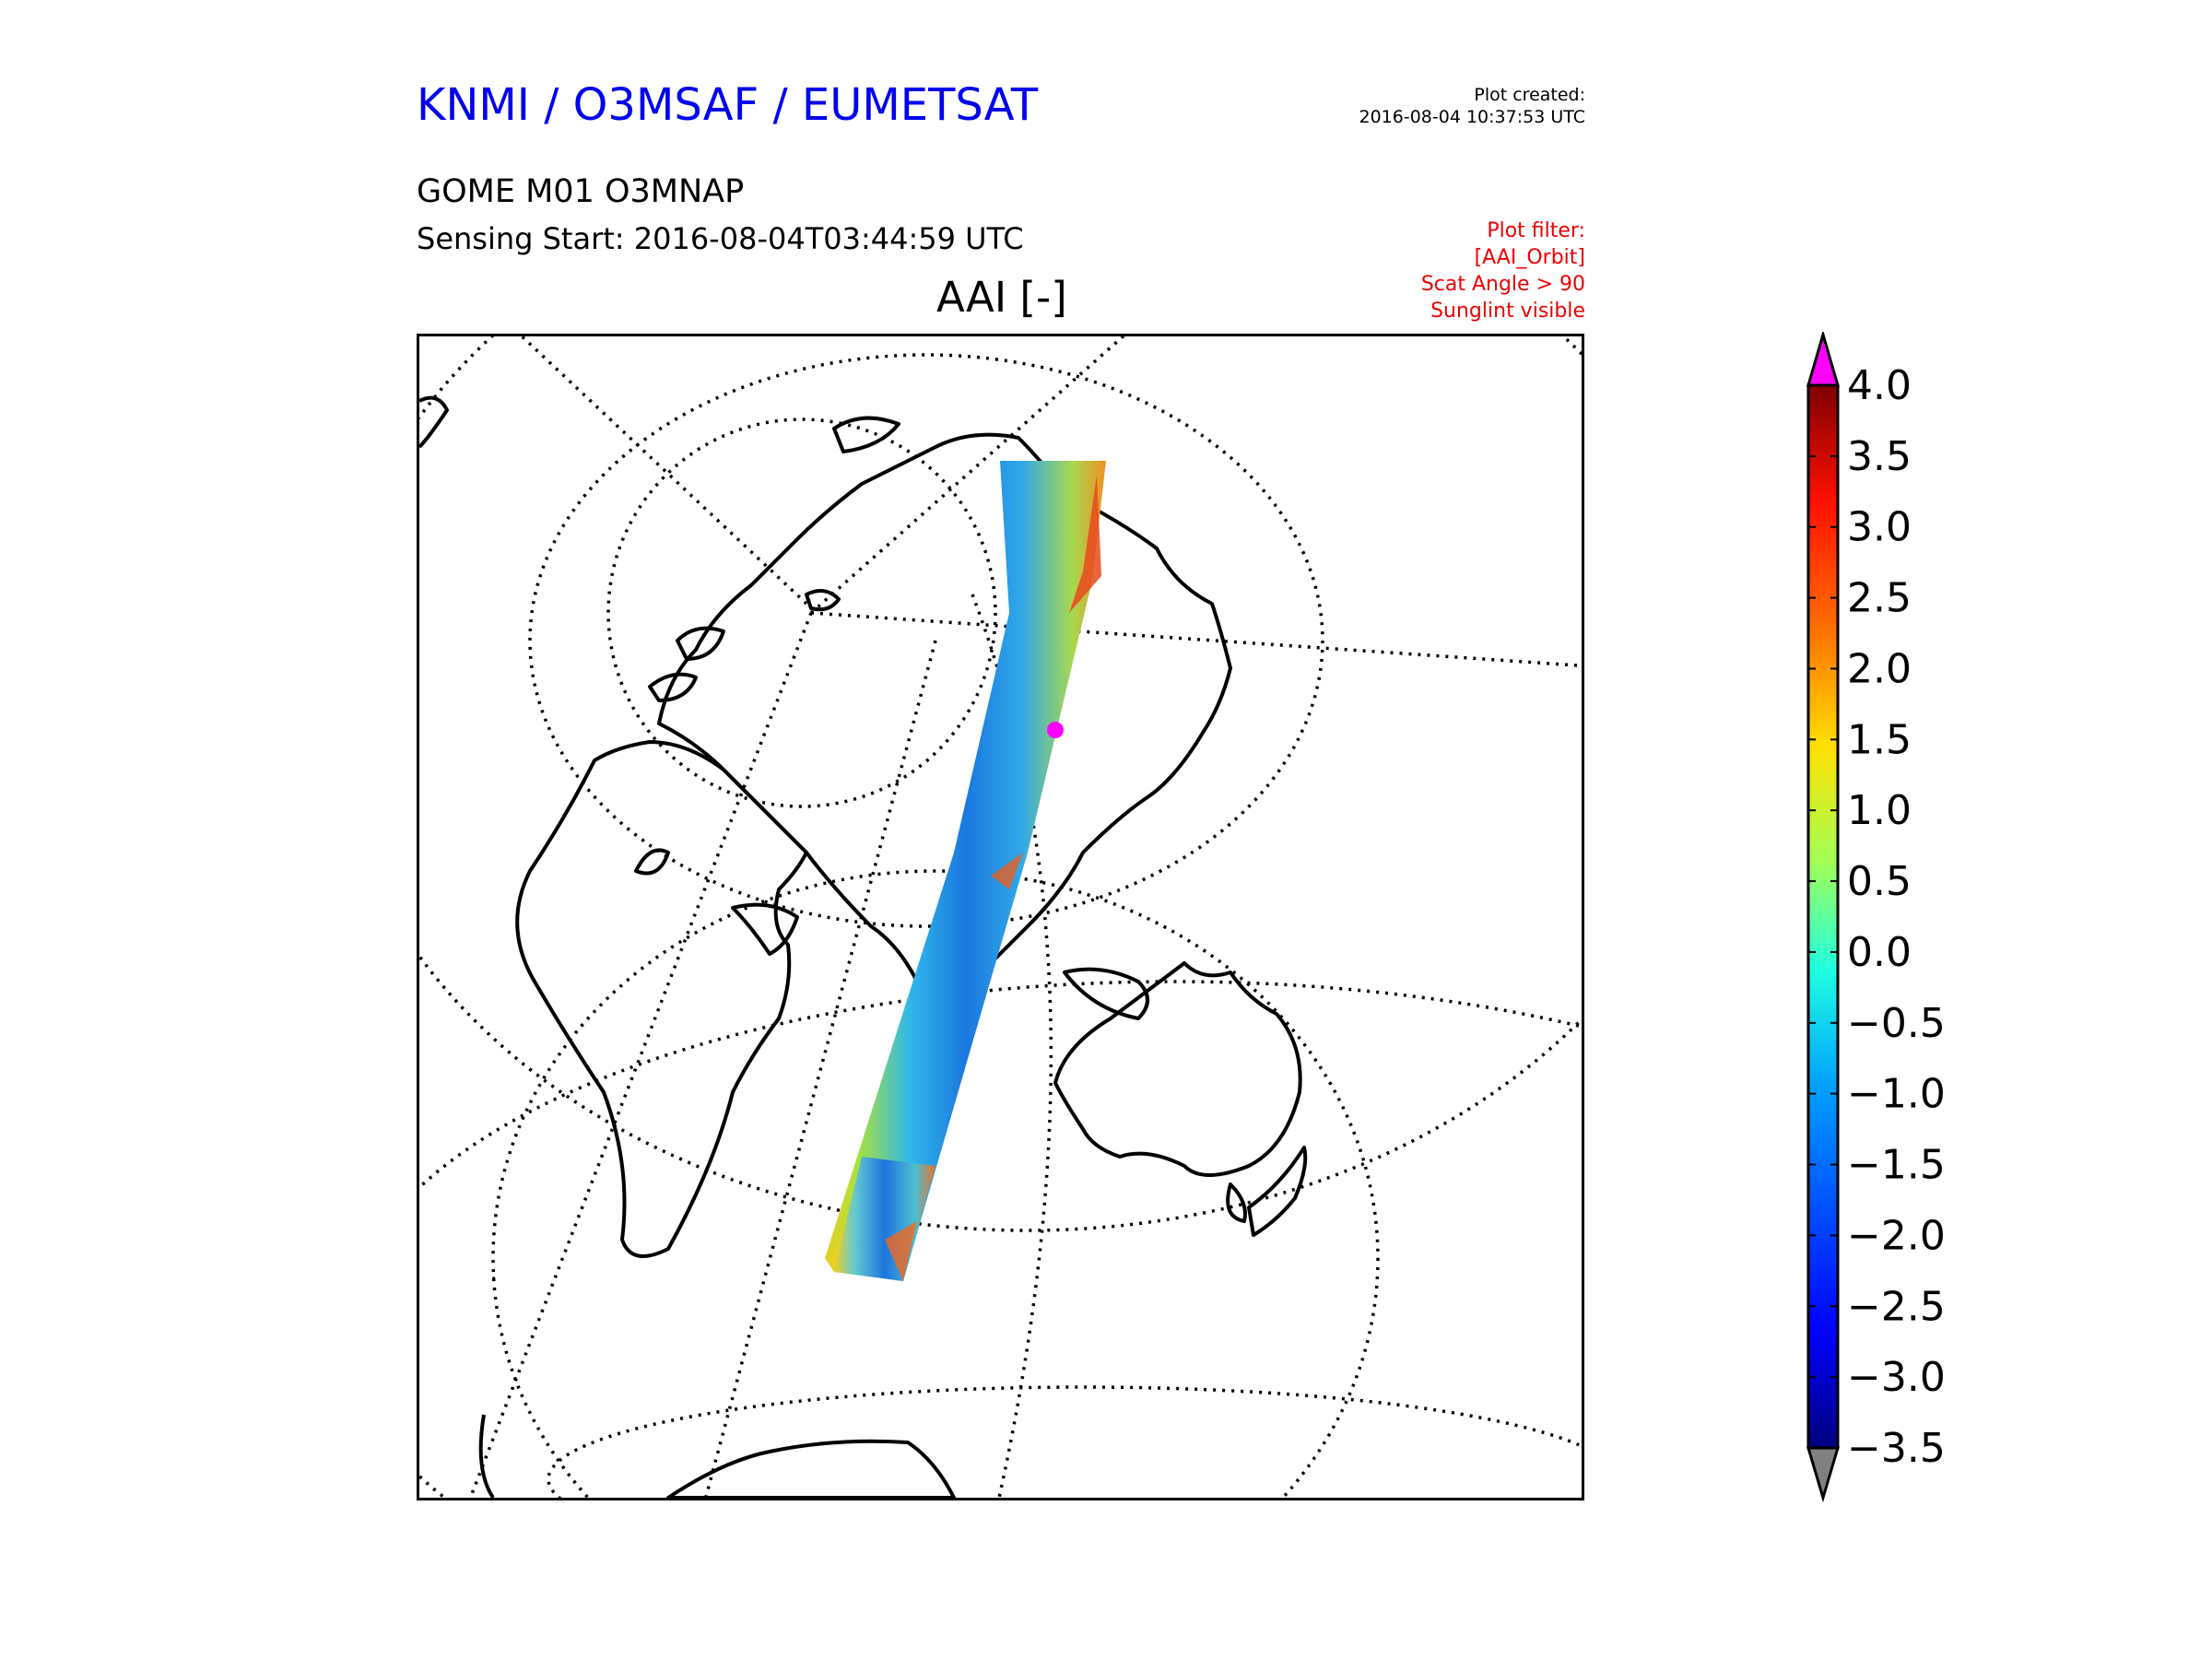  What do you see at coordinates (1823, 916) in the screenshot?
I see `colorbar-gradient` at bounding box center [1823, 916].